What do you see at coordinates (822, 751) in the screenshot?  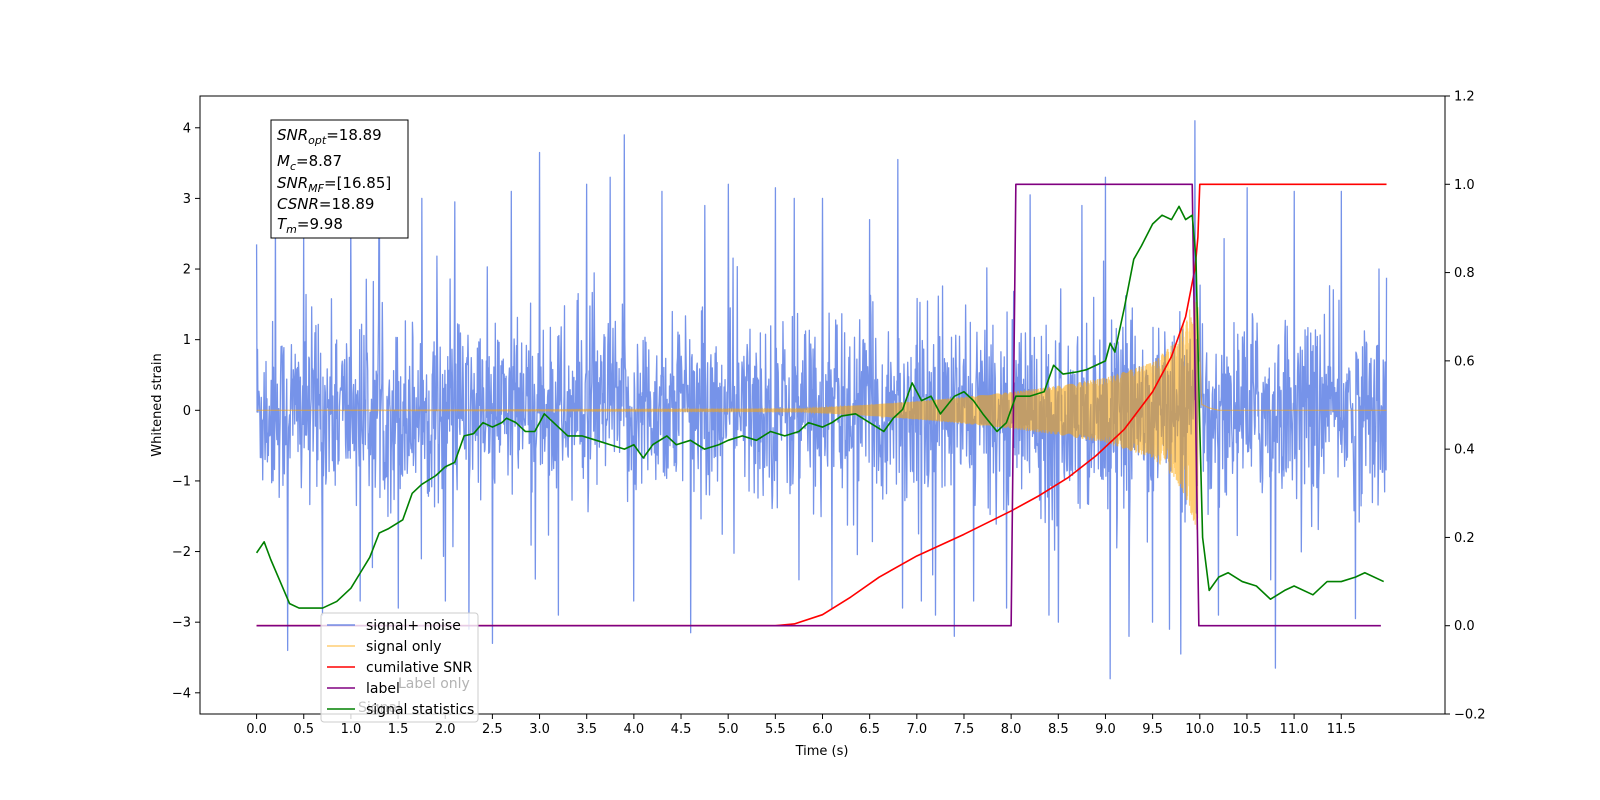 I see `x-axis-label: Time (s)` at bounding box center [822, 751].